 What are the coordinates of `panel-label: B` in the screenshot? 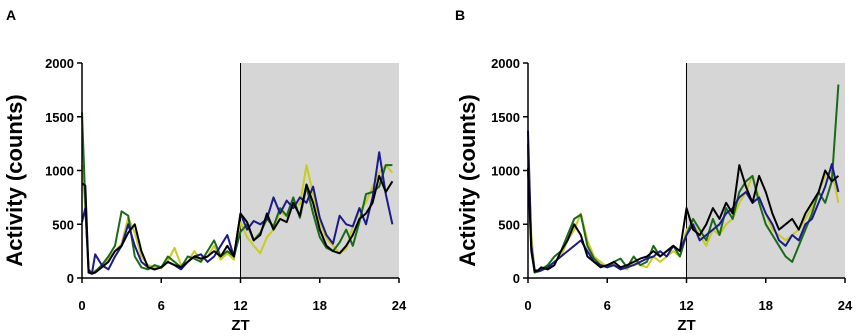 It's located at (460, 15).